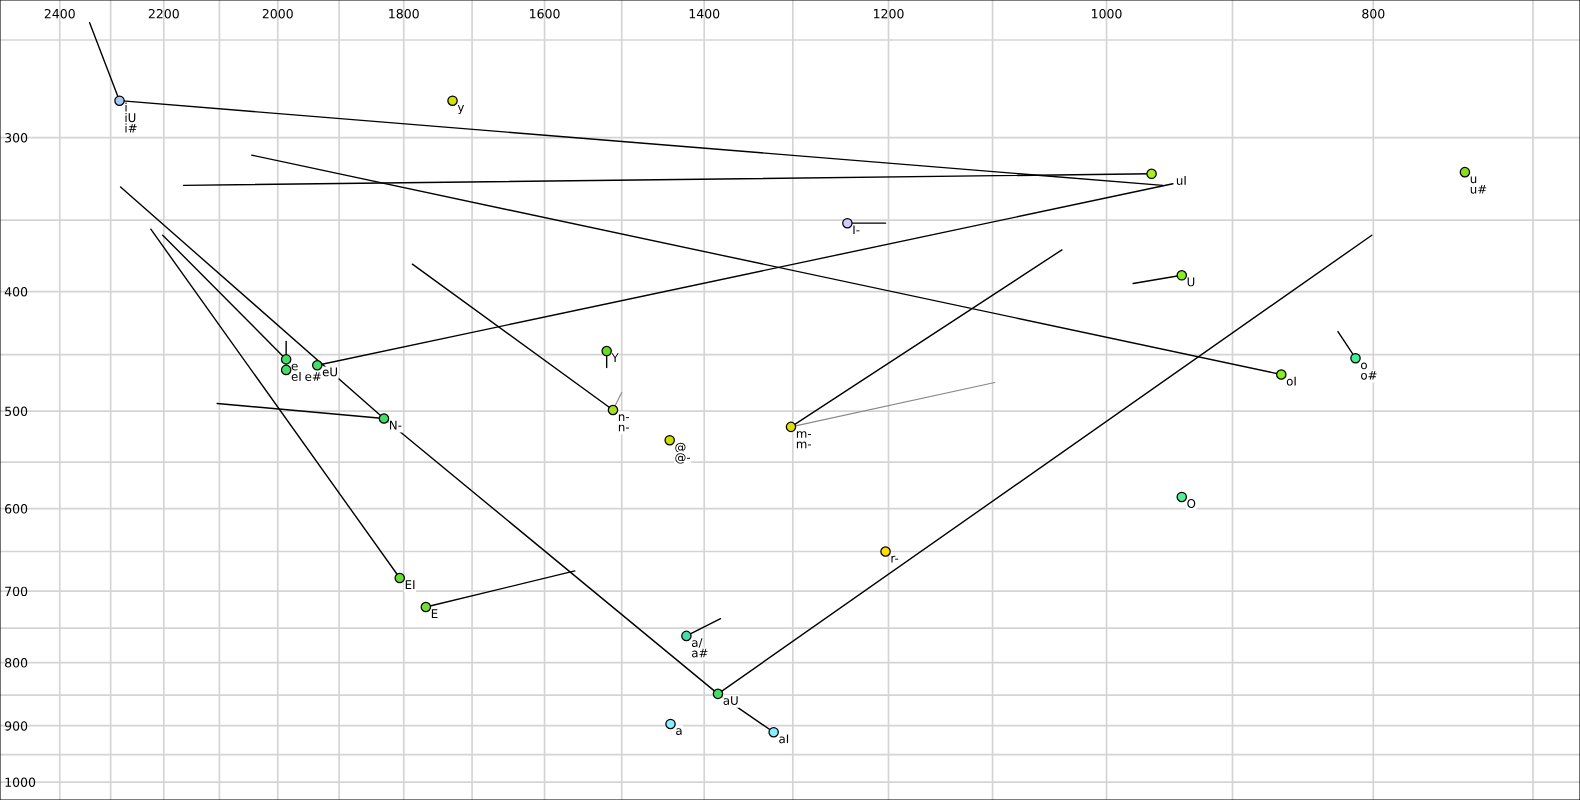  I want to click on x-tick-label: 2000, so click(277, 13).